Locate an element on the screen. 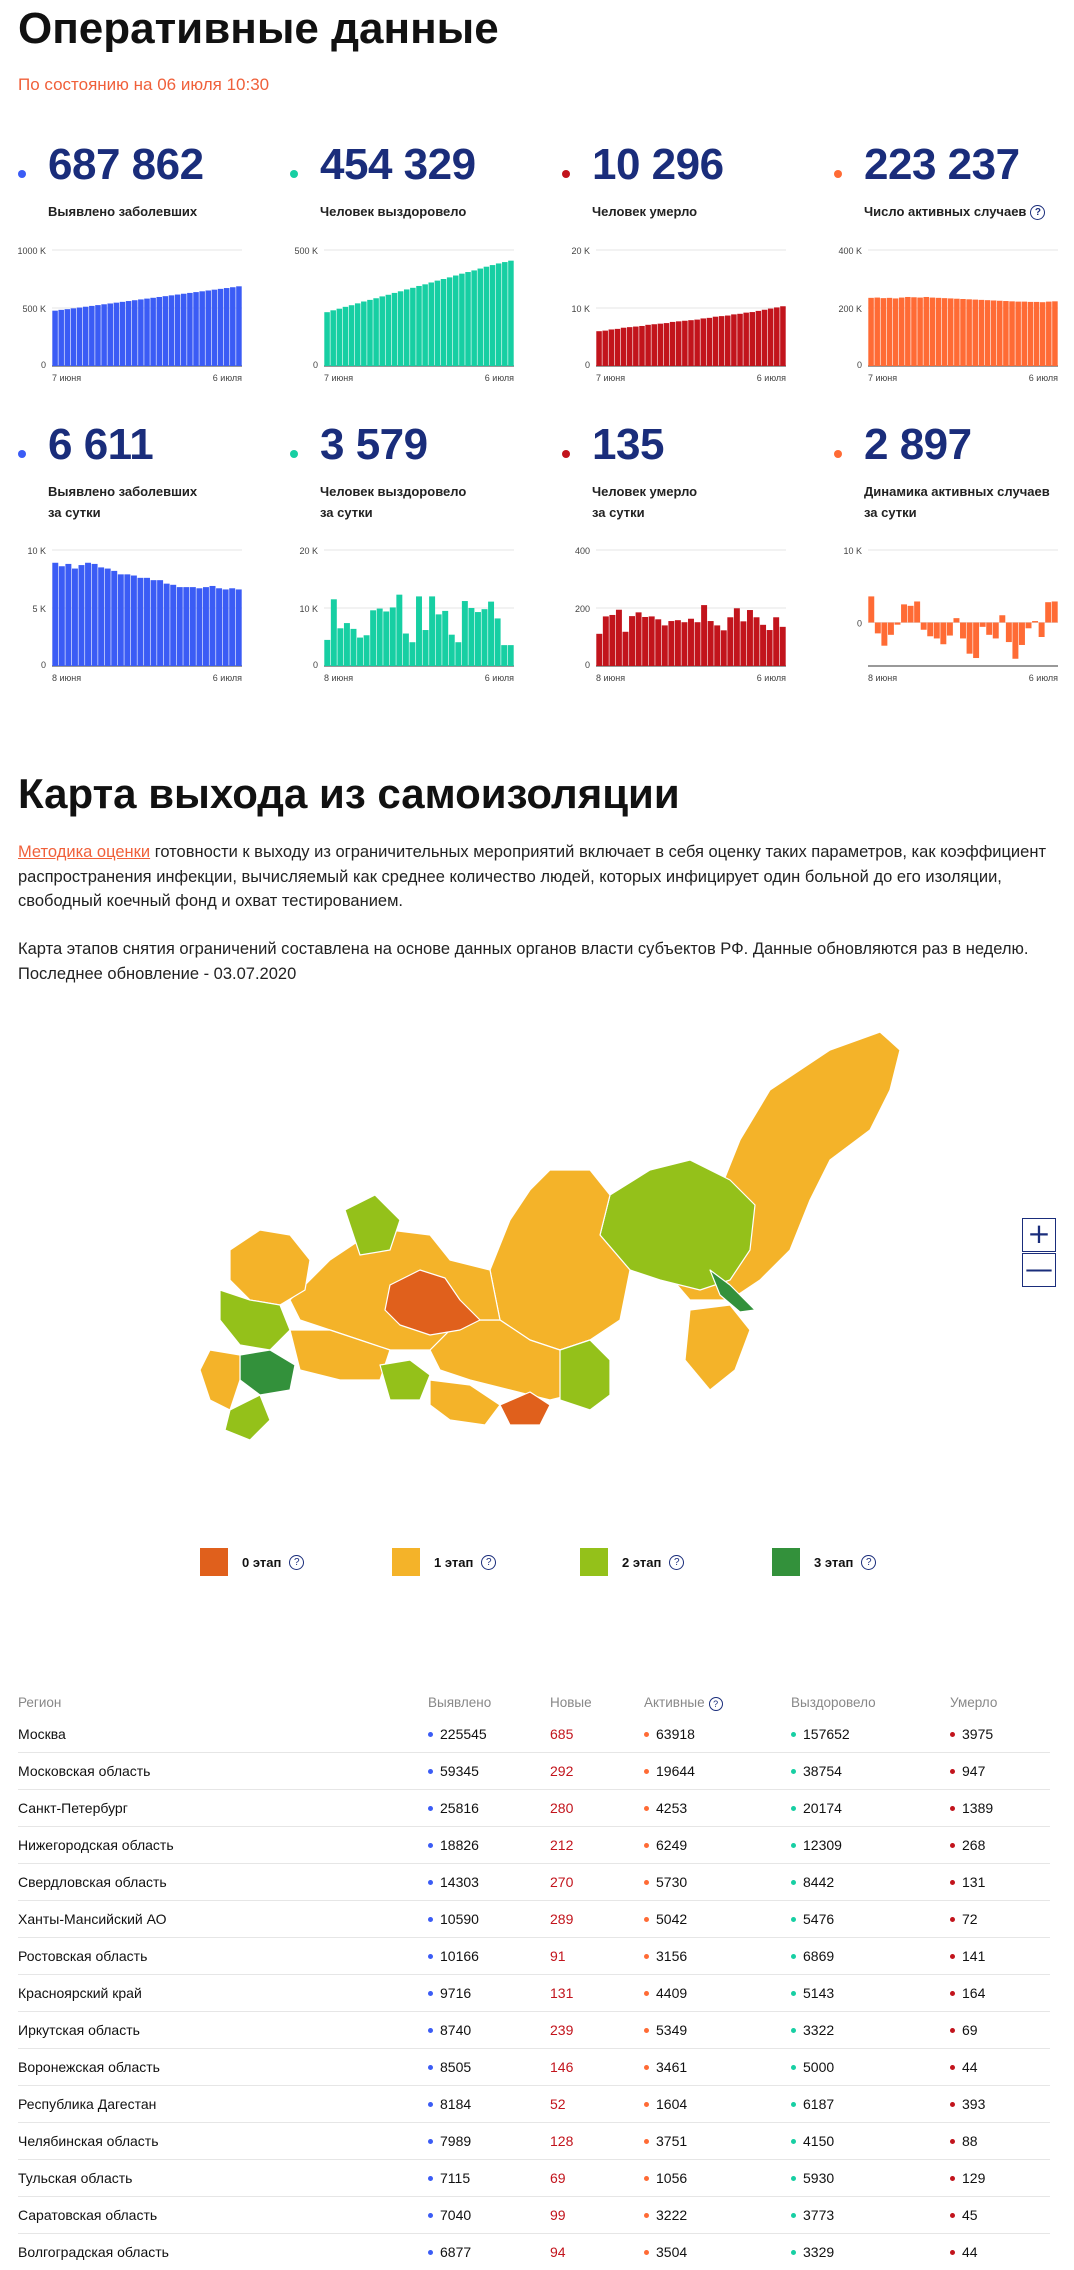 The width and height of the screenshot is (1074, 2270). cell-died: 44 is located at coordinates (964, 2067).